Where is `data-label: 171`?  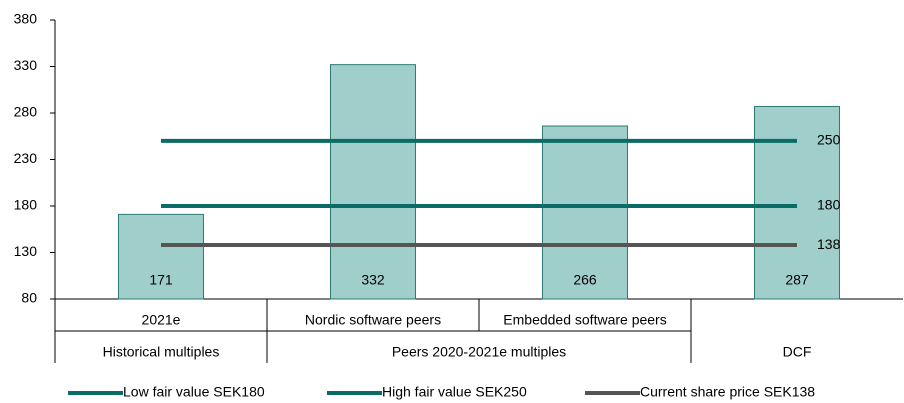
data-label: 171 is located at coordinates (161, 280).